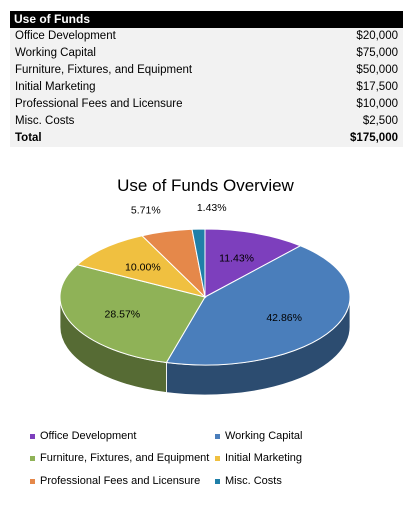 Image resolution: width=411 pixels, height=508 pixels. What do you see at coordinates (377, 53) in the screenshot?
I see `row-value: $75,000` at bounding box center [377, 53].